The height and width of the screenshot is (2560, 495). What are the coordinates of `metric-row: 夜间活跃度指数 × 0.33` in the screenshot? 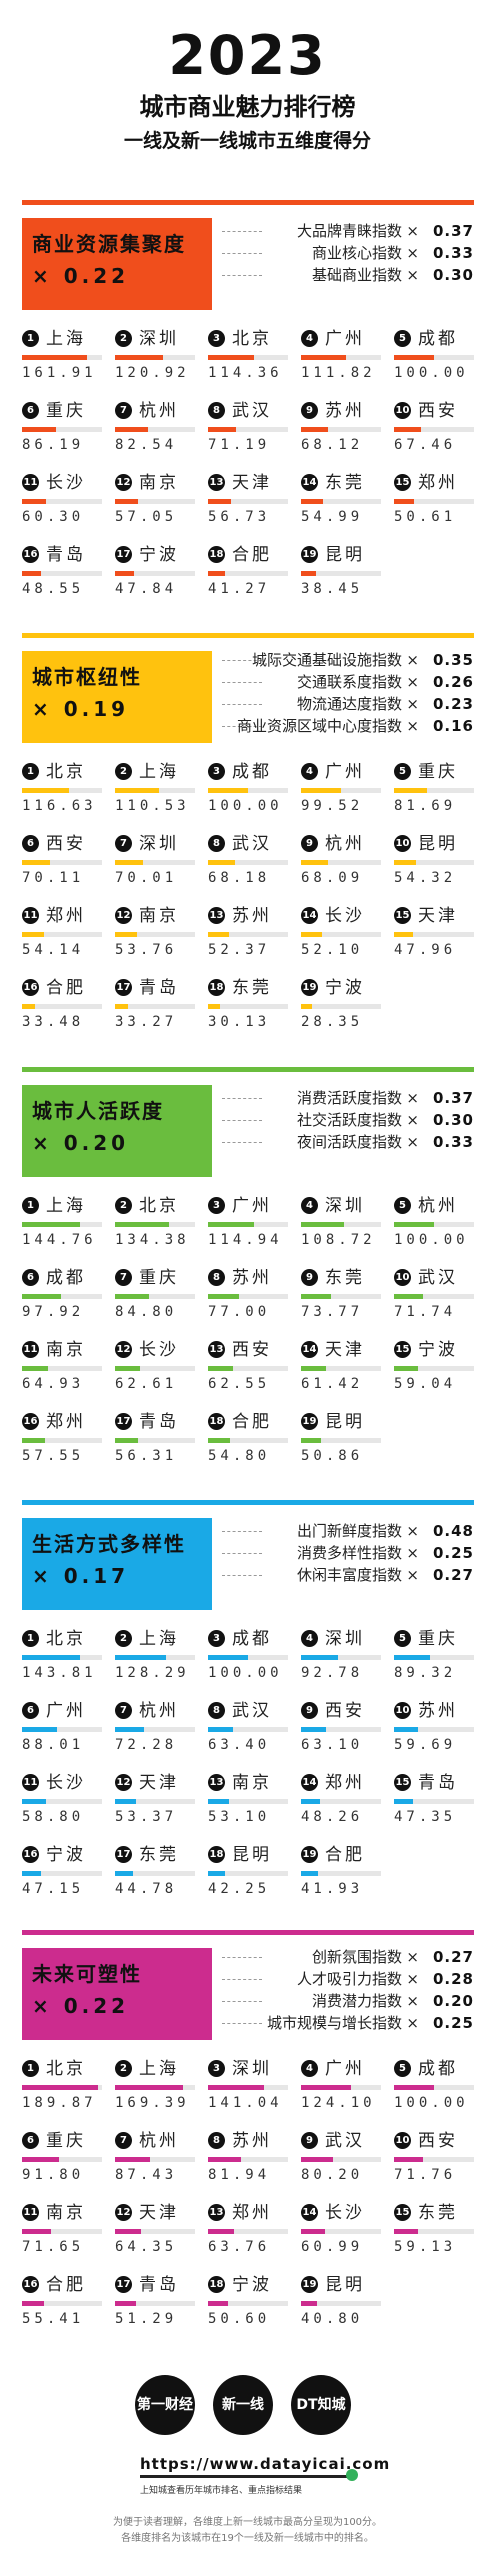 It's located at (348, 1142).